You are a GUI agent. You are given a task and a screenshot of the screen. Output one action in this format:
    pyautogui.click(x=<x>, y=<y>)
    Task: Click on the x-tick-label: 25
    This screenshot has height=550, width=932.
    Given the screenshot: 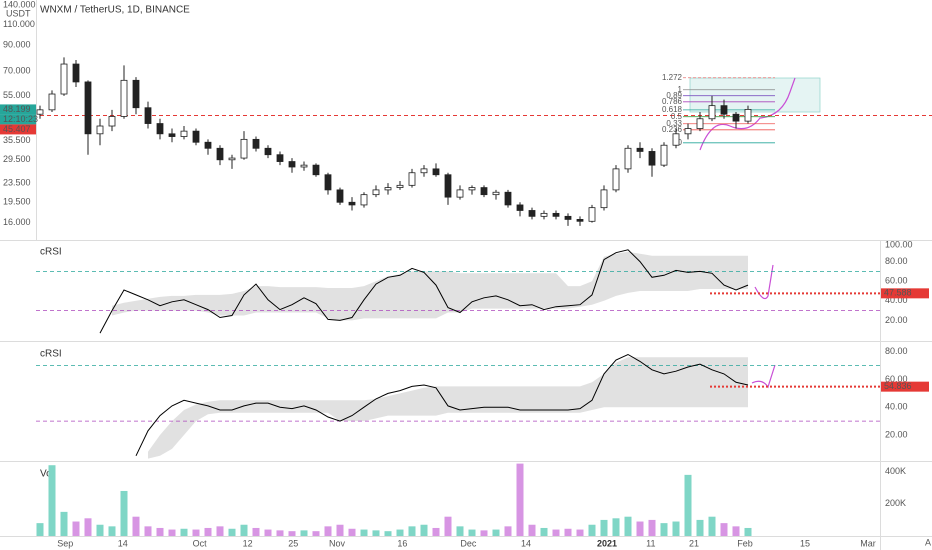 What is the action you would take?
    pyautogui.click(x=293, y=543)
    